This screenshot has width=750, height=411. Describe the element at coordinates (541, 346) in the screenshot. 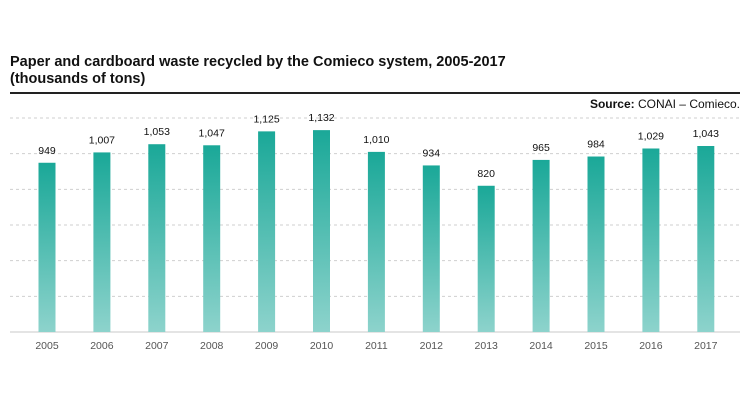

I see `x-tick-label: 2014` at that location.